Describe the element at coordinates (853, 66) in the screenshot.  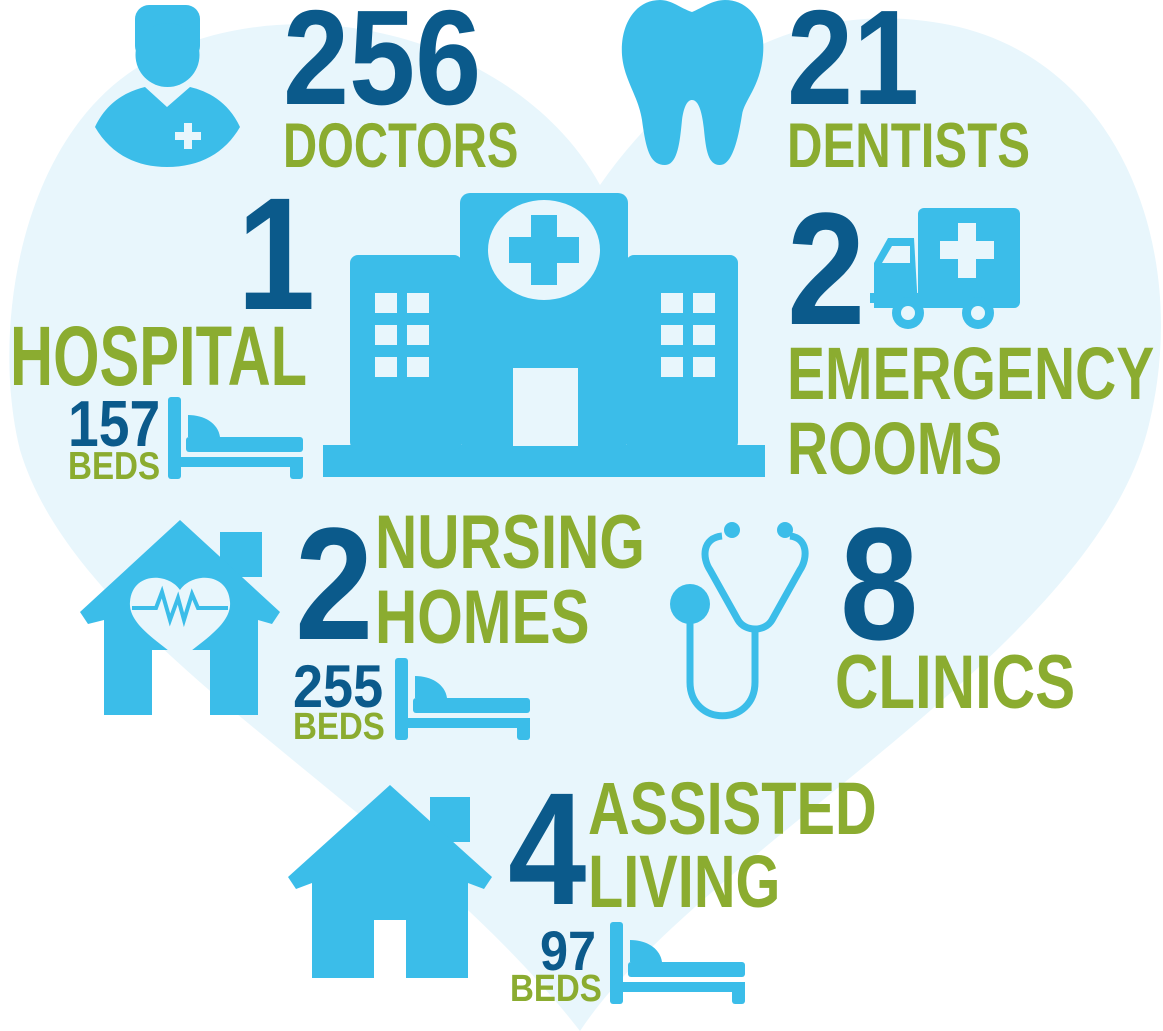
I see `dentists-count: 21` at that location.